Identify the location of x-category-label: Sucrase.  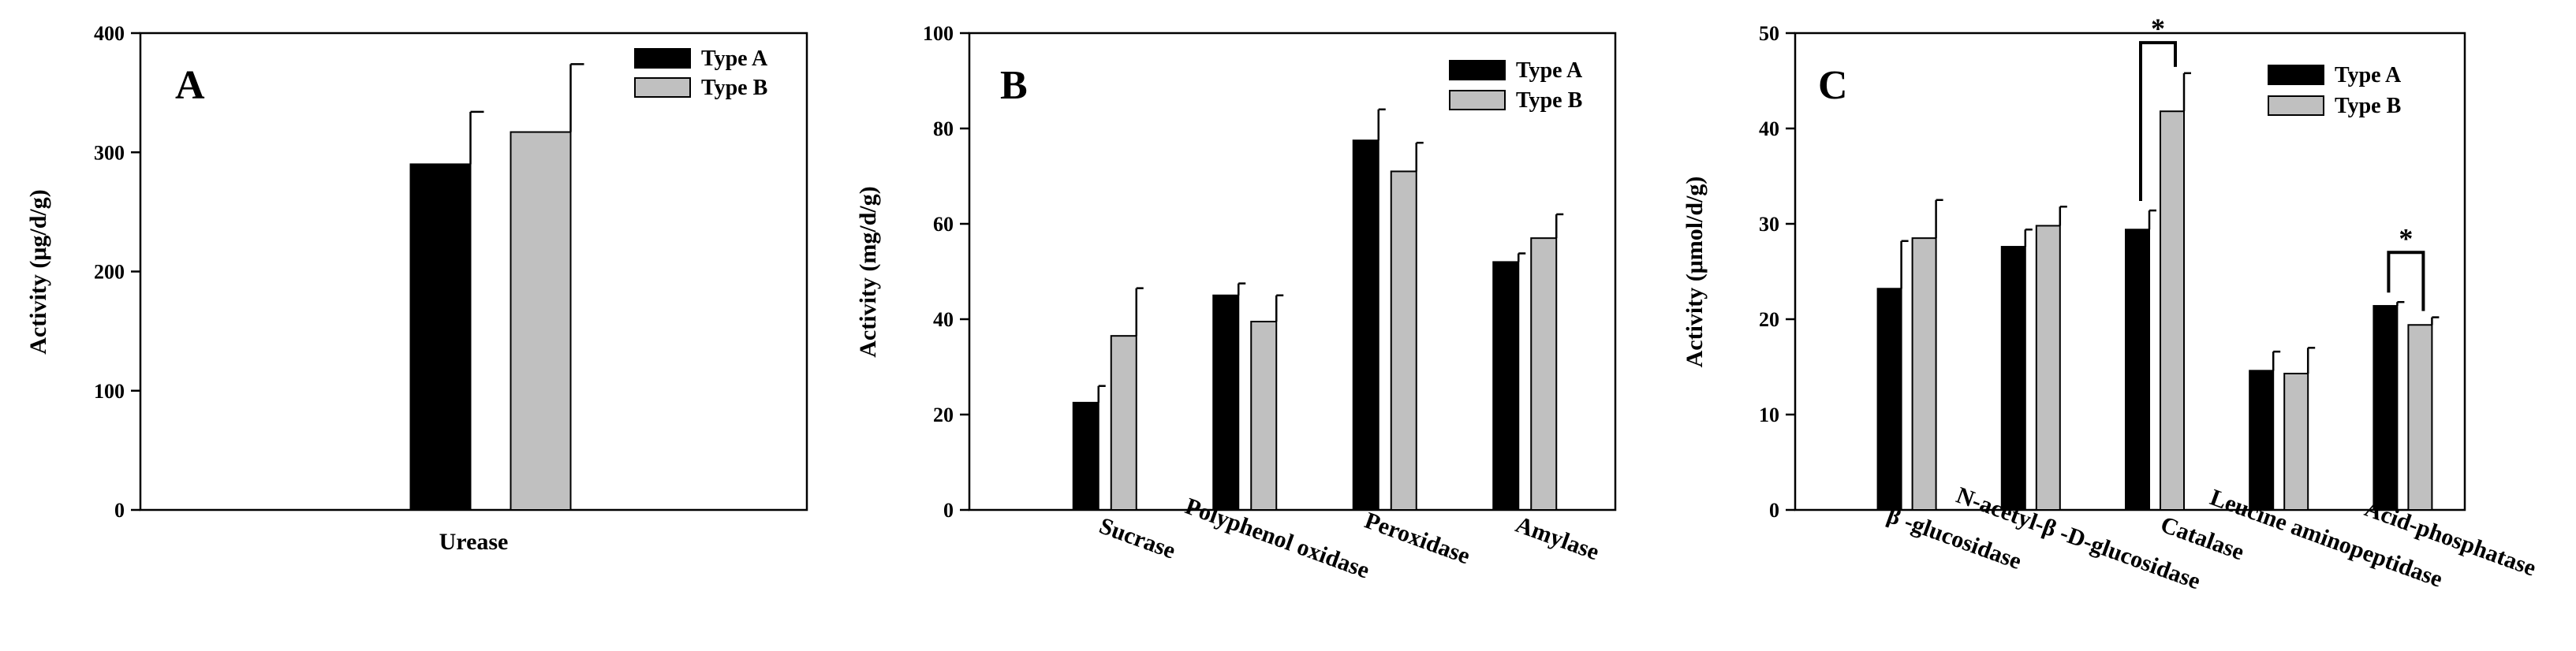
(1137, 538).